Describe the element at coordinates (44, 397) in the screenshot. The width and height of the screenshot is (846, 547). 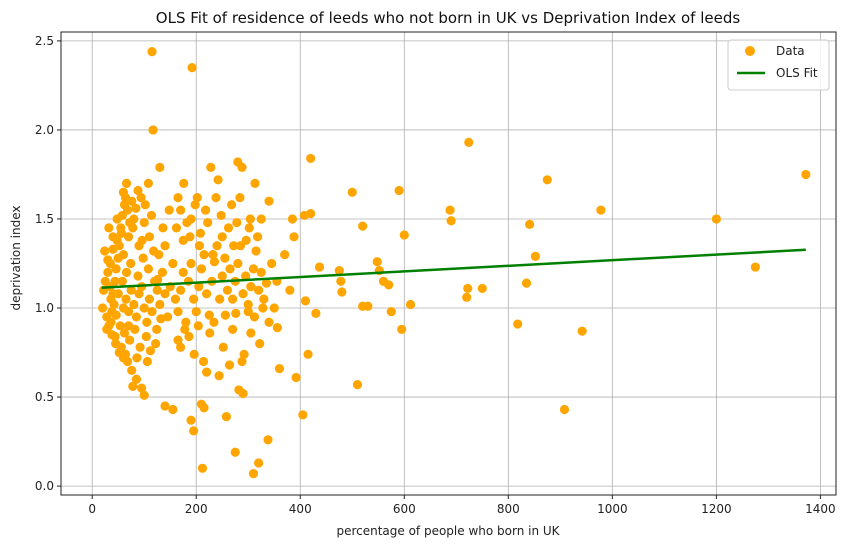
I see `y-tick-label: 0.5` at that location.